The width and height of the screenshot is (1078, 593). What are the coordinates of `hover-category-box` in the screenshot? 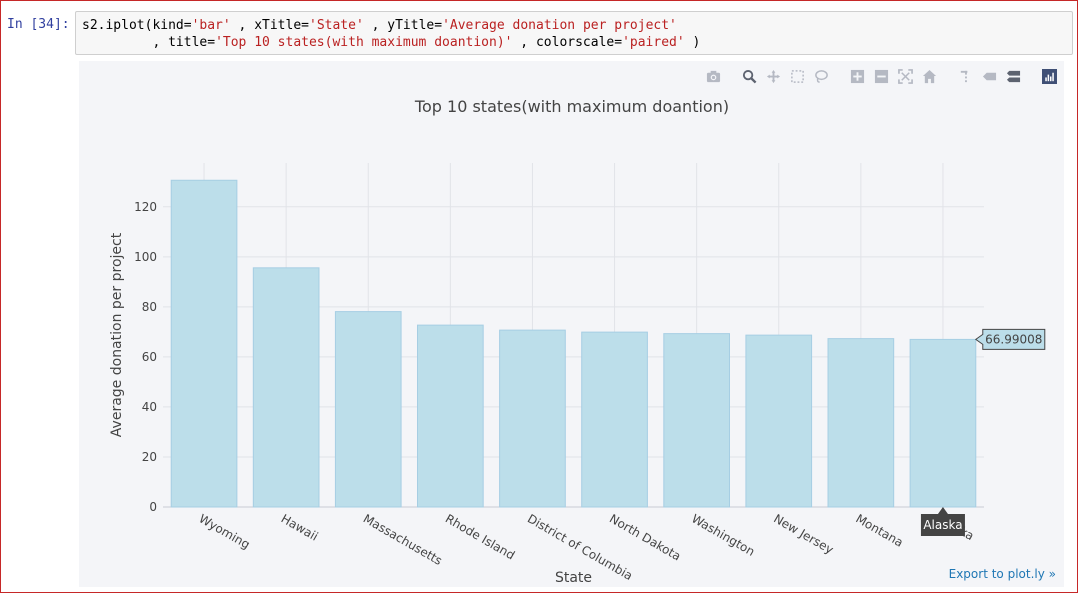 It's located at (942, 521).